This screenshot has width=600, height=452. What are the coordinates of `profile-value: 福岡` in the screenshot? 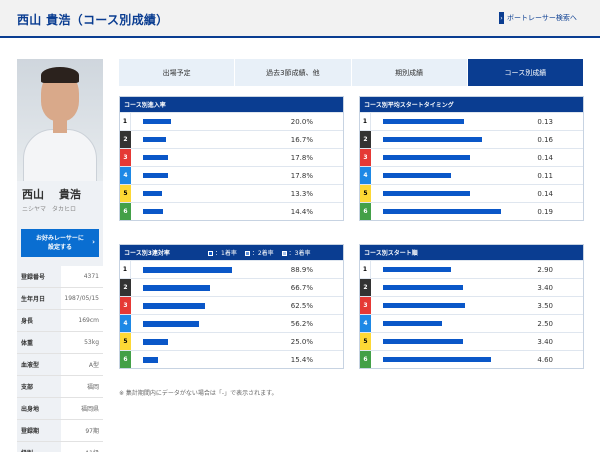 It's located at (92, 387).